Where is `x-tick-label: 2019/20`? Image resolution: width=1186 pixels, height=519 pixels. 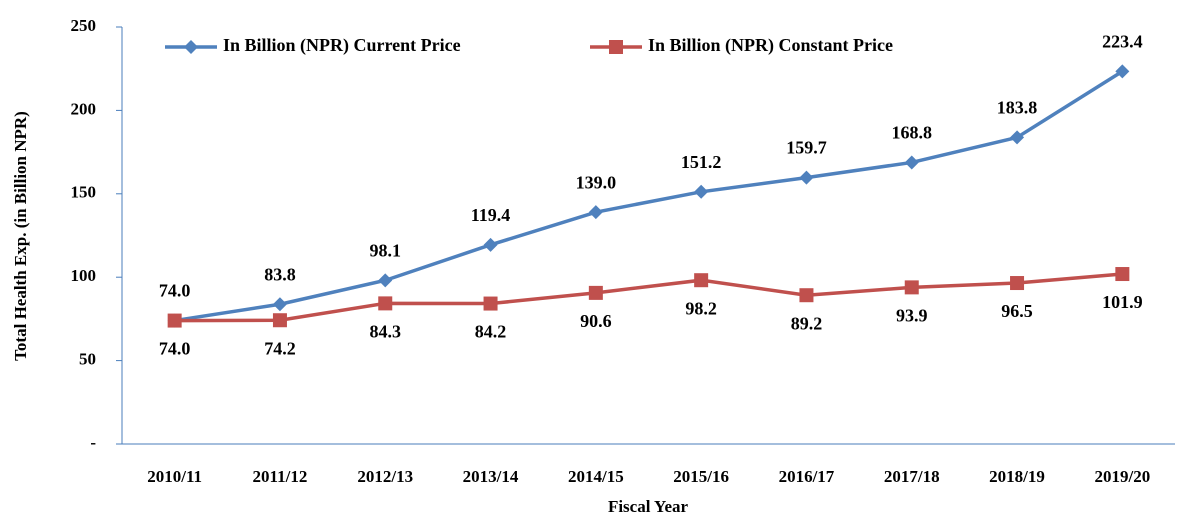
x-tick-label: 2019/20 is located at coordinates (1122, 476).